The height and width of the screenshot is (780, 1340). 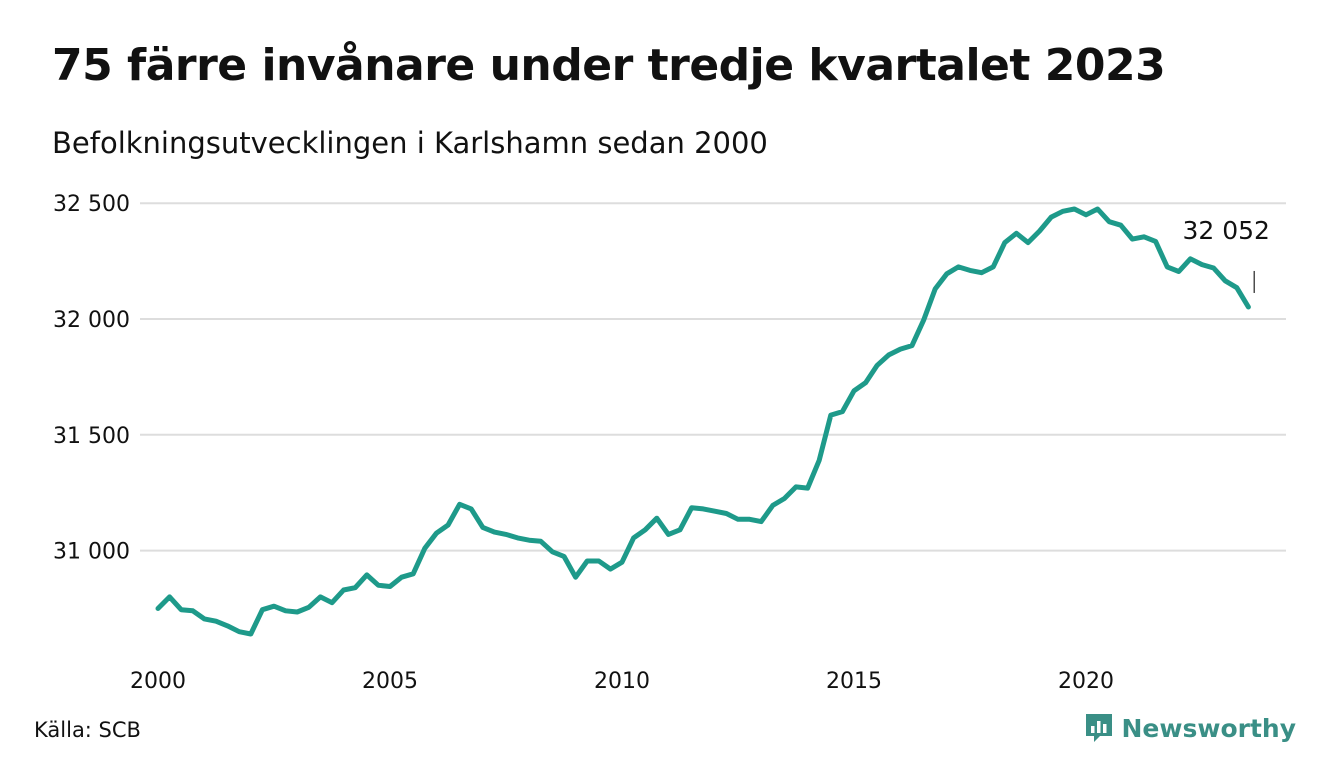 I want to click on brand-name: Newsworthy, so click(x=1209, y=728).